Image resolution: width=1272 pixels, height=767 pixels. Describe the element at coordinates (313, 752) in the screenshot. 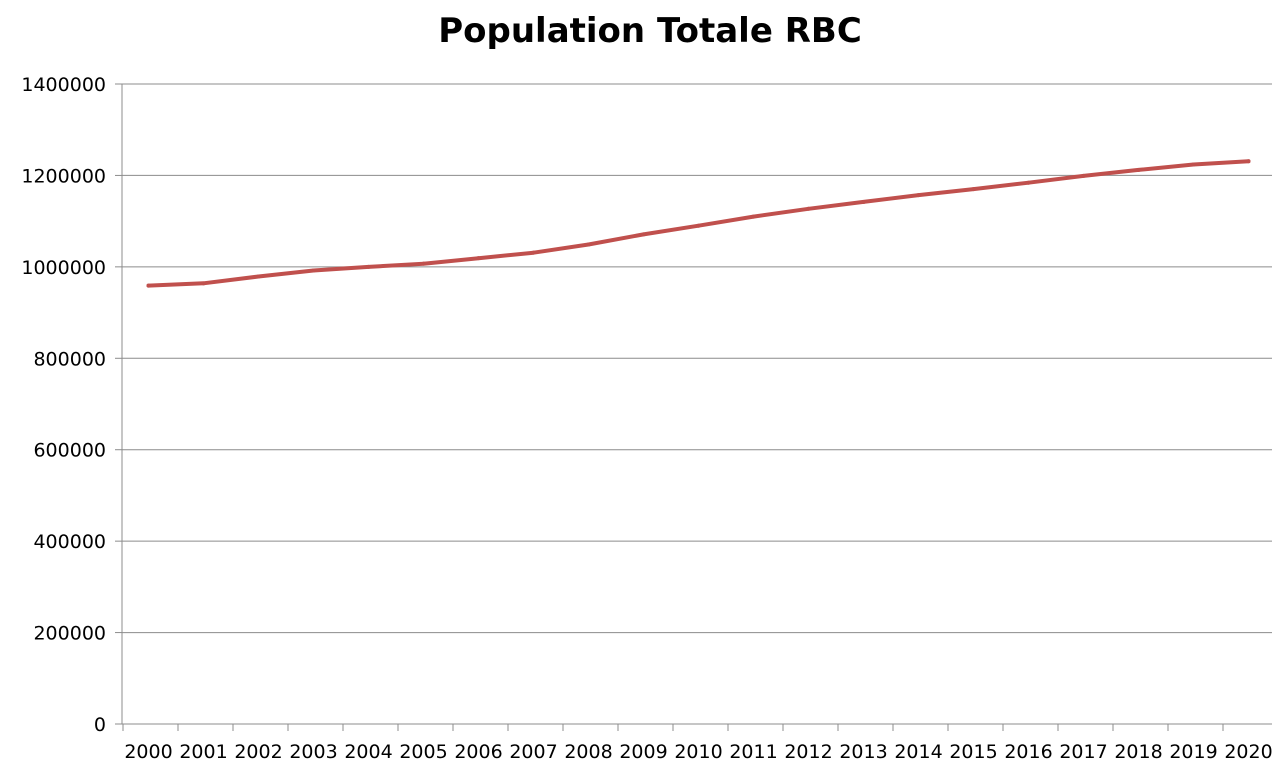

I see `x-tick-label: 2003` at that location.